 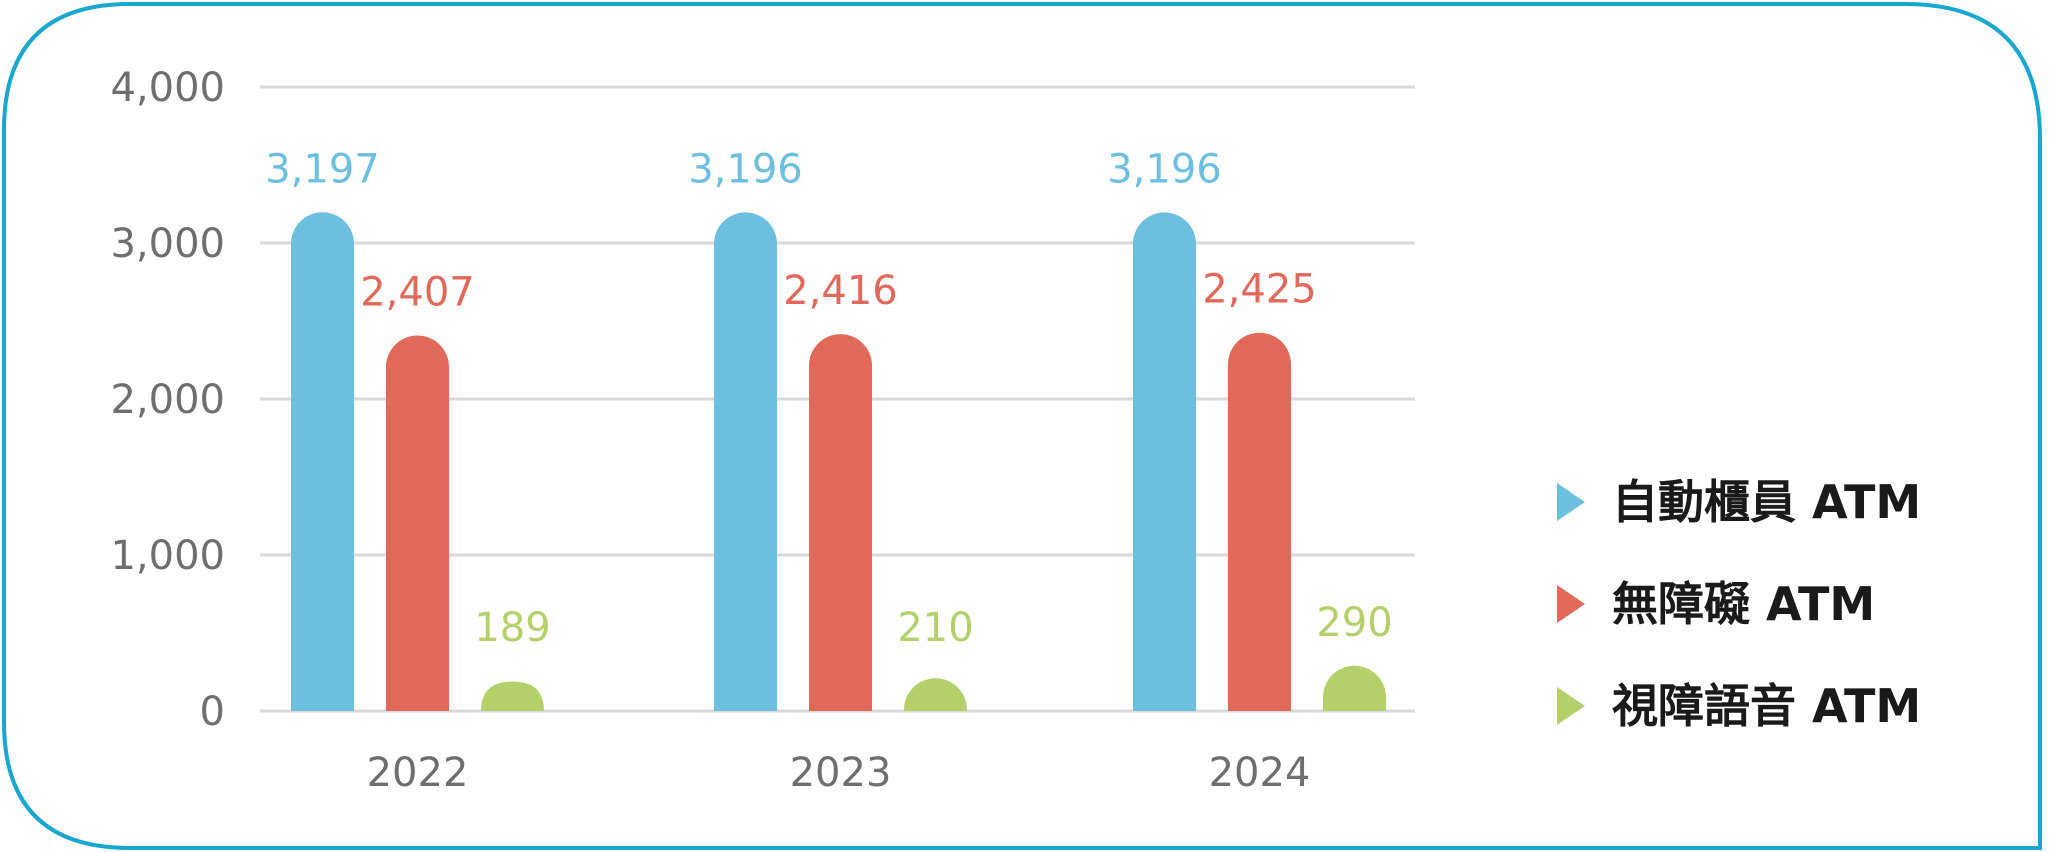 I want to click on x-category-label: 2023, so click(x=841, y=773).